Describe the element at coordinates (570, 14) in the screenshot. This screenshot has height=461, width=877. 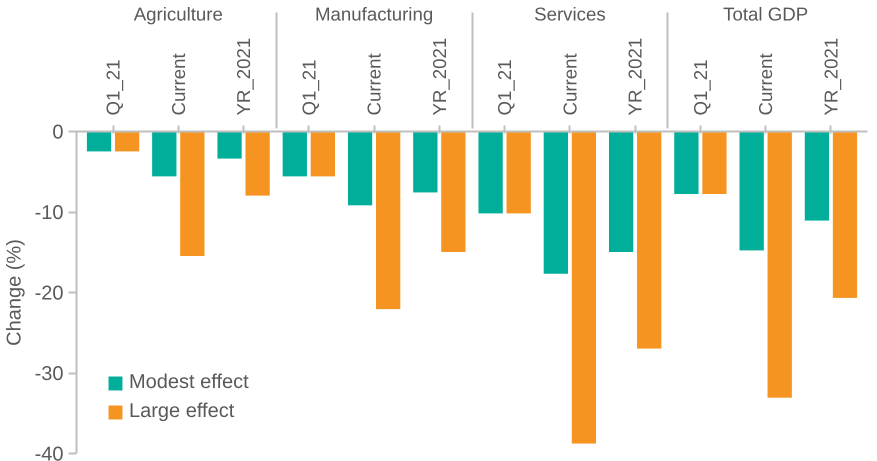
I see `text: Services` at that location.